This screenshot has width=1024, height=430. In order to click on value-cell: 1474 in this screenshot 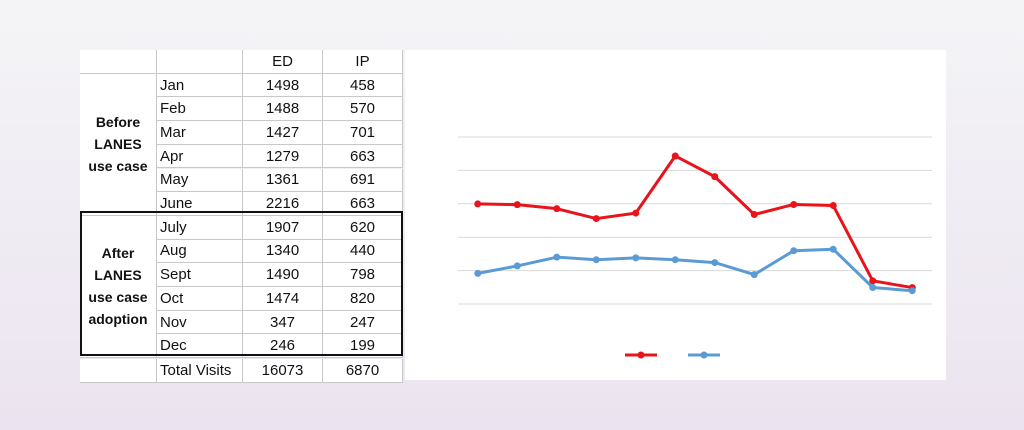, I will do `click(283, 299)`.